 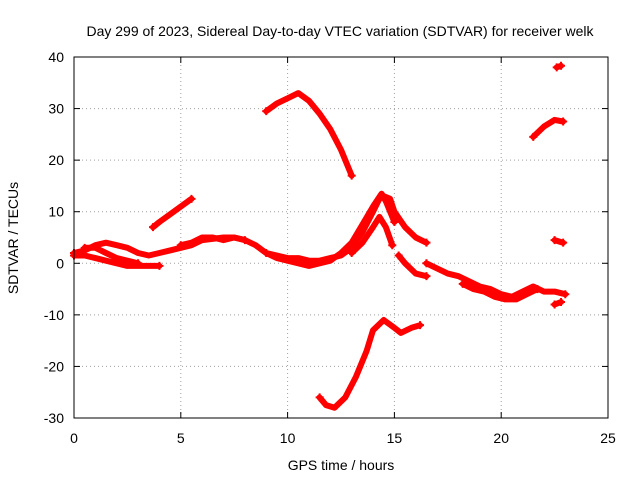 I want to click on x-tick-label: 15, so click(x=395, y=438).